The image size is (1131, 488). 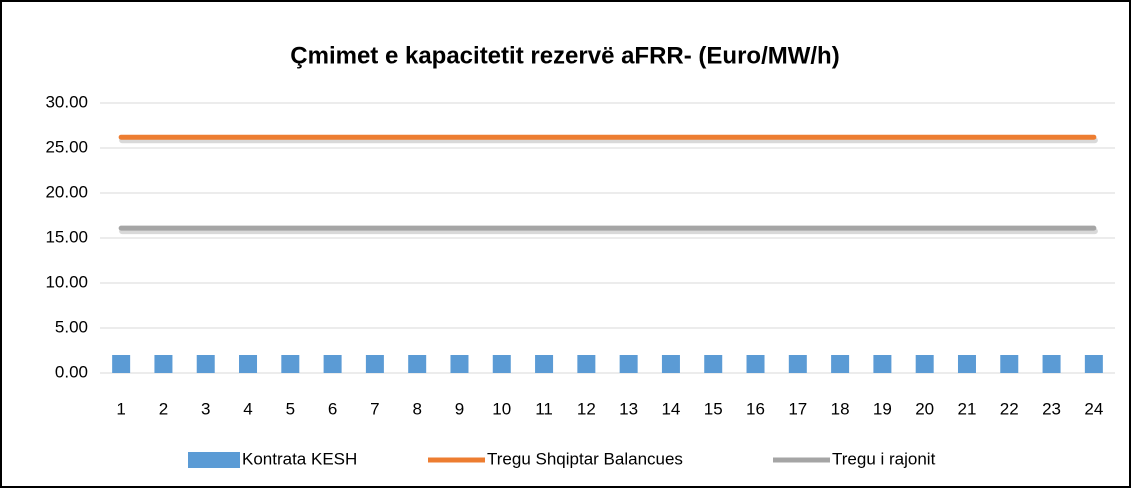 What do you see at coordinates (163, 408) in the screenshot?
I see `x-tick-label: 2` at bounding box center [163, 408].